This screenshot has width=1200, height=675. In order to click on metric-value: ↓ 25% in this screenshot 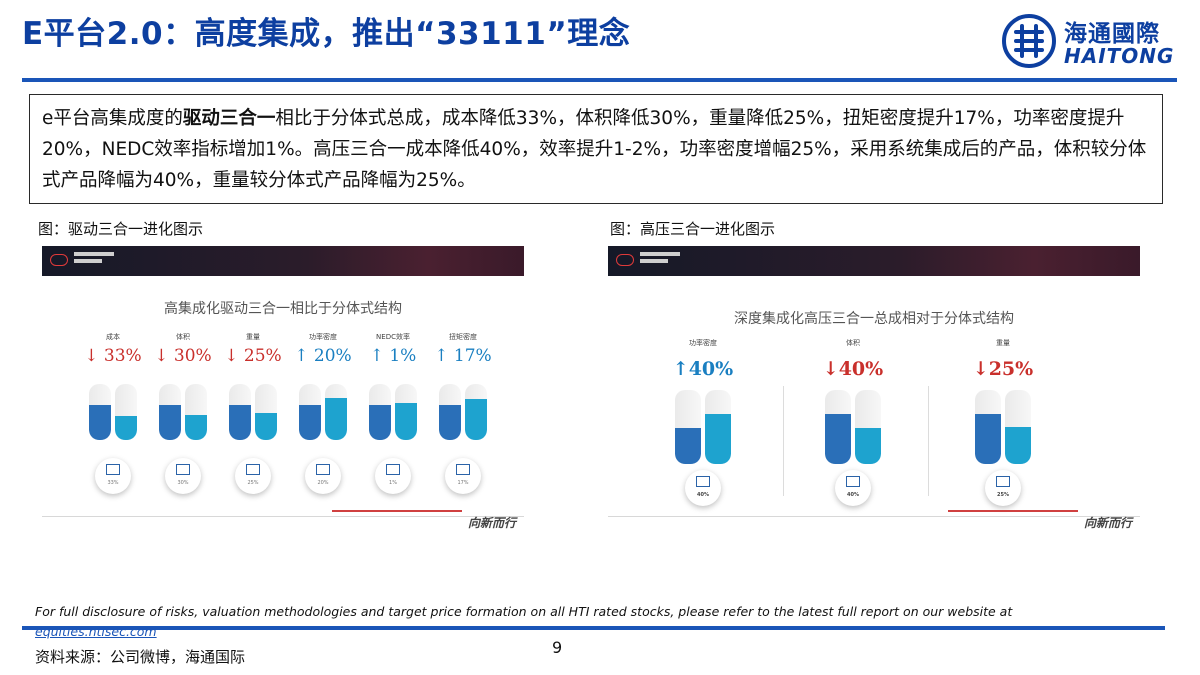, I will do `click(253, 356)`.